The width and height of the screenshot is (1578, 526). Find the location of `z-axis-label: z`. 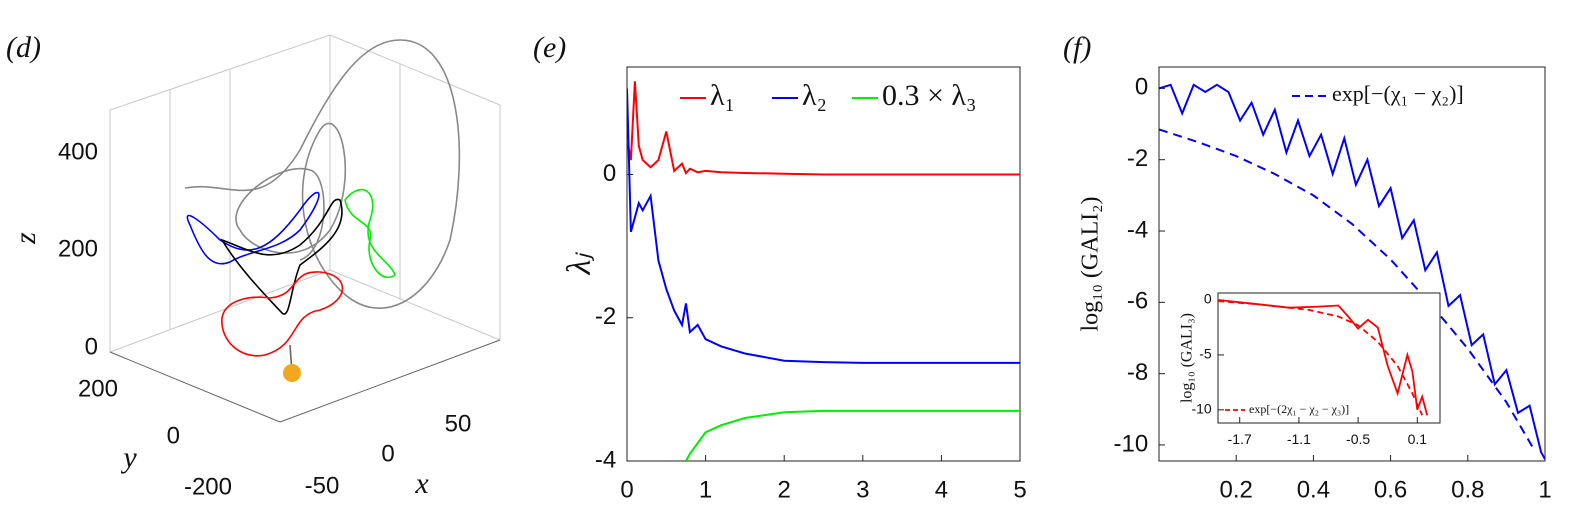

z-axis-label: z is located at coordinates (25, 238).